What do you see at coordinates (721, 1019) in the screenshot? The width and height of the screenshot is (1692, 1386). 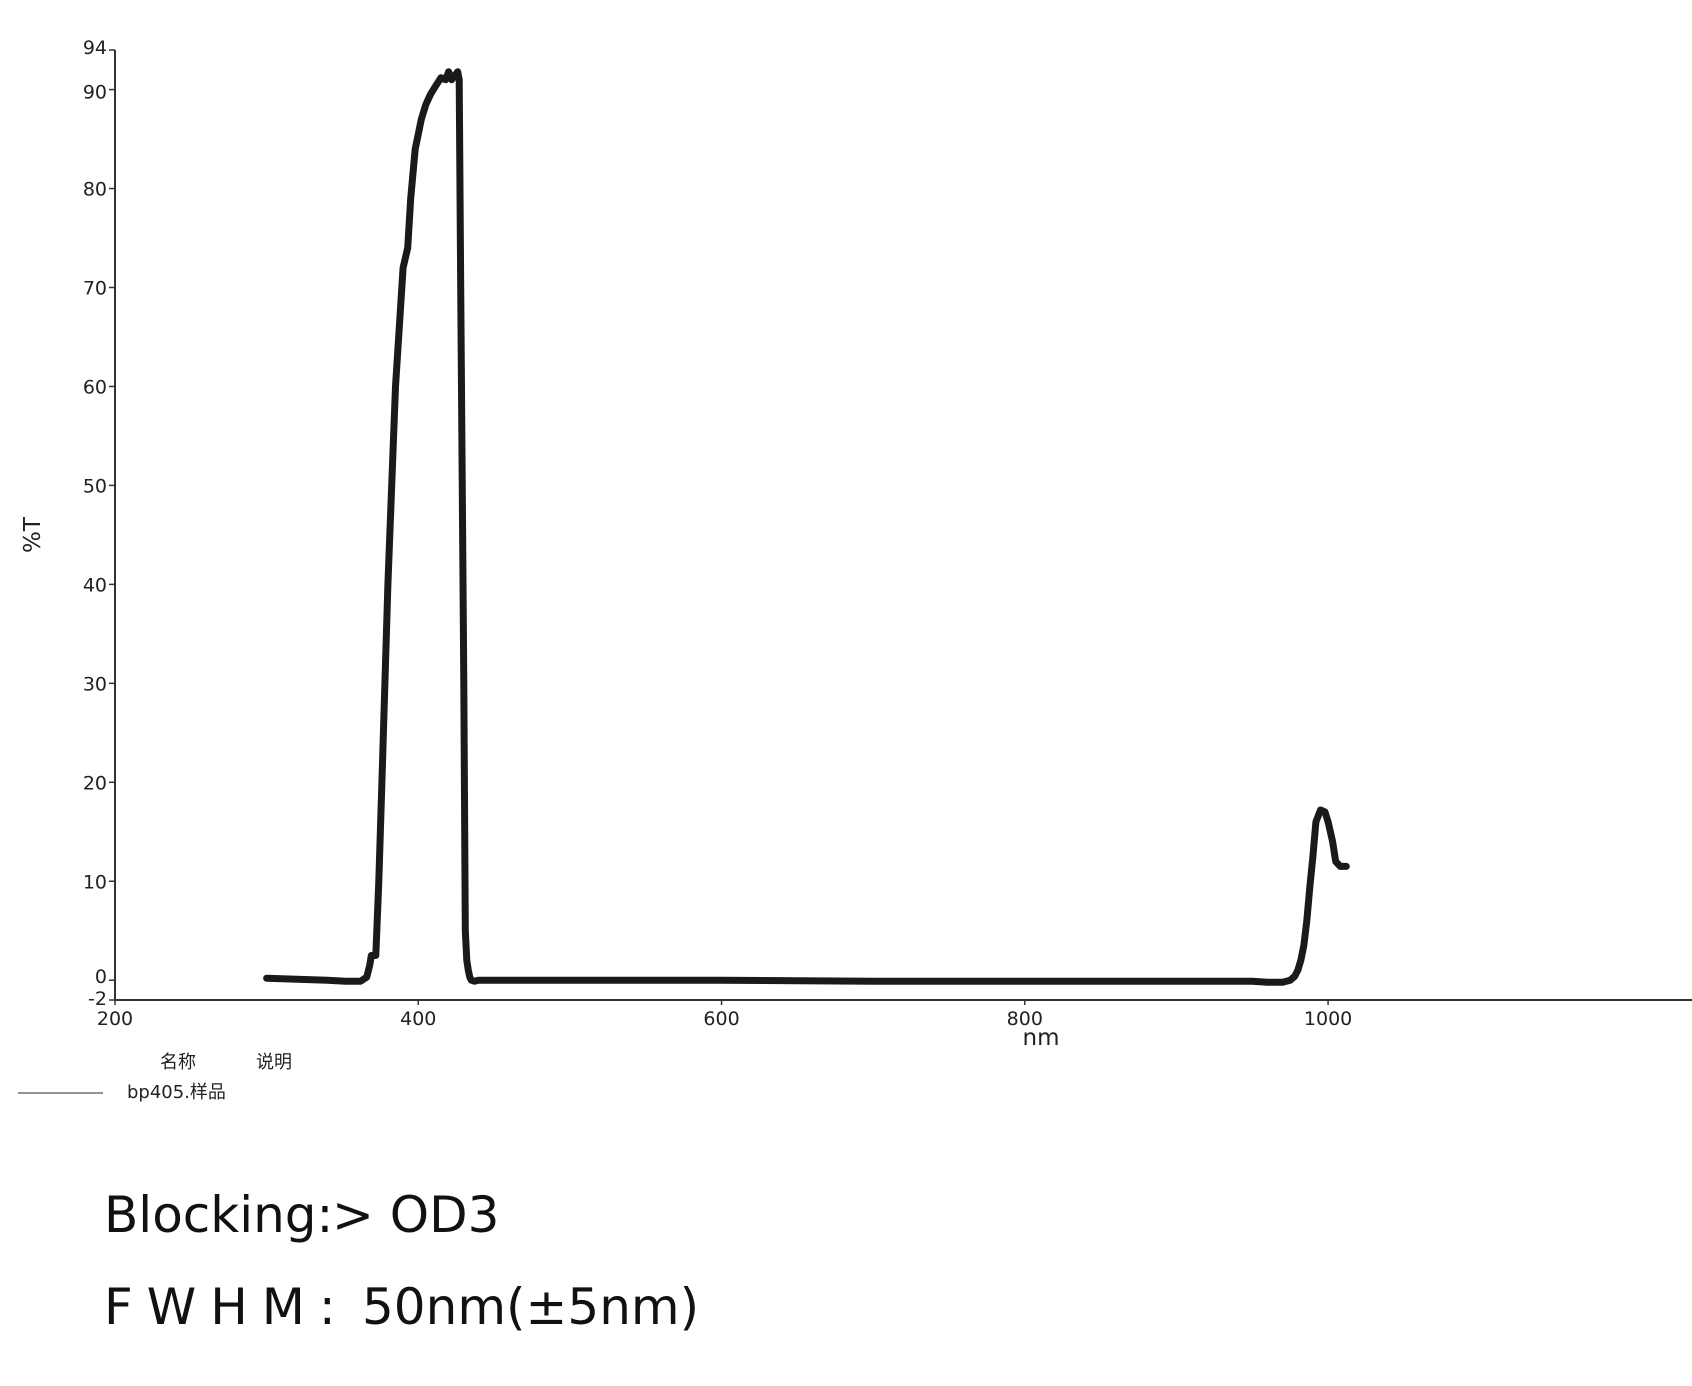 I see `x-tick-label: 600` at bounding box center [721, 1019].